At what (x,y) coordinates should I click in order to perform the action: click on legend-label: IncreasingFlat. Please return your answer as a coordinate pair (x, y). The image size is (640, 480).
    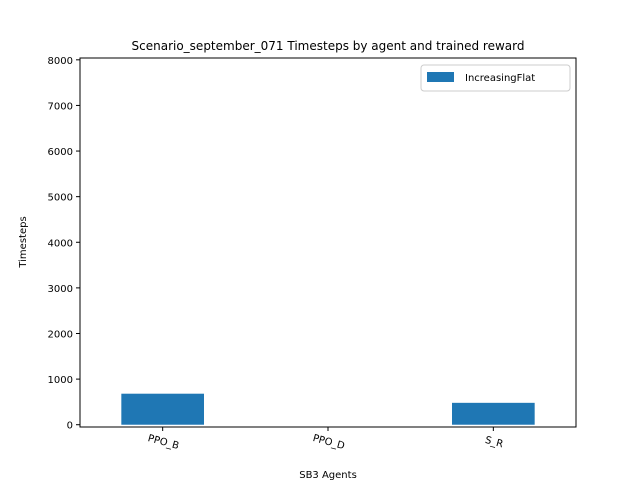
    Looking at the image, I should click on (500, 78).